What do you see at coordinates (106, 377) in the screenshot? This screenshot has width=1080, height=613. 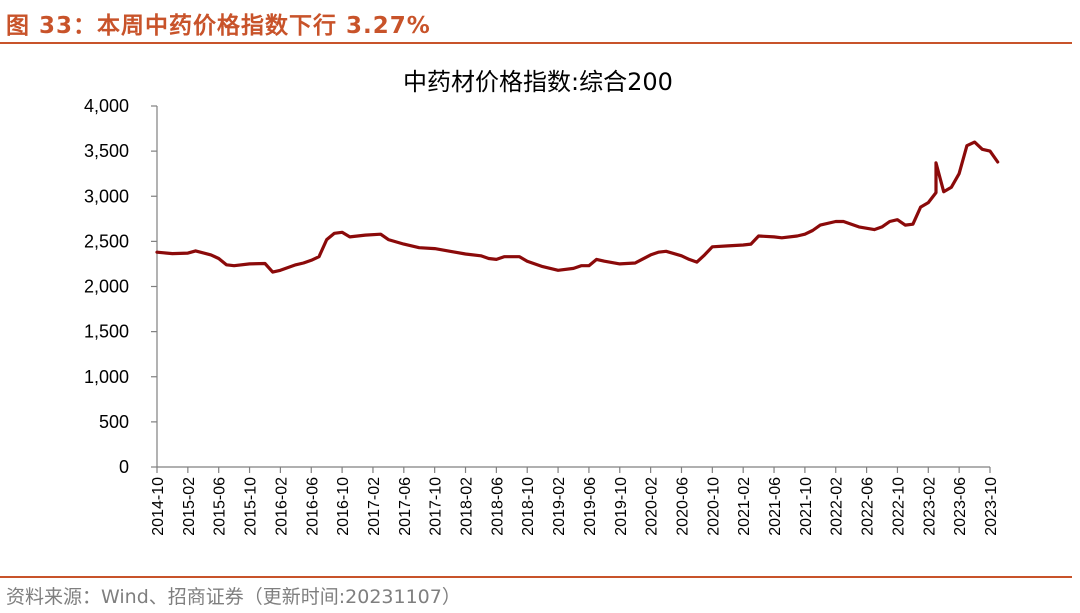 I see `y-tick-label: 1,000` at bounding box center [106, 377].